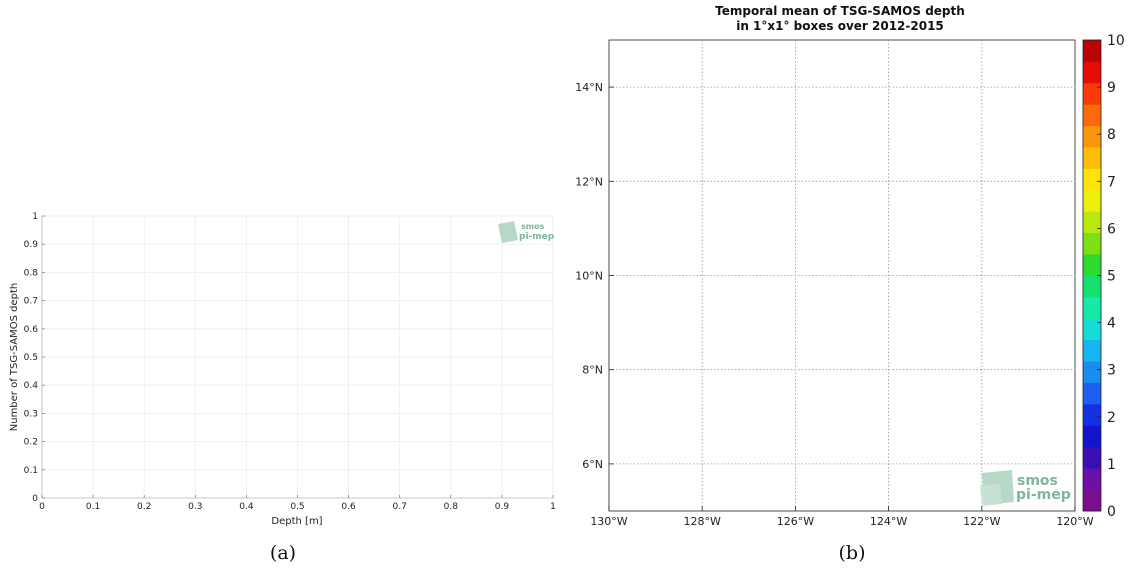 The image size is (1129, 572). Describe the element at coordinates (1111, 277) in the screenshot. I see `colorbar-tick-label: 5` at that location.